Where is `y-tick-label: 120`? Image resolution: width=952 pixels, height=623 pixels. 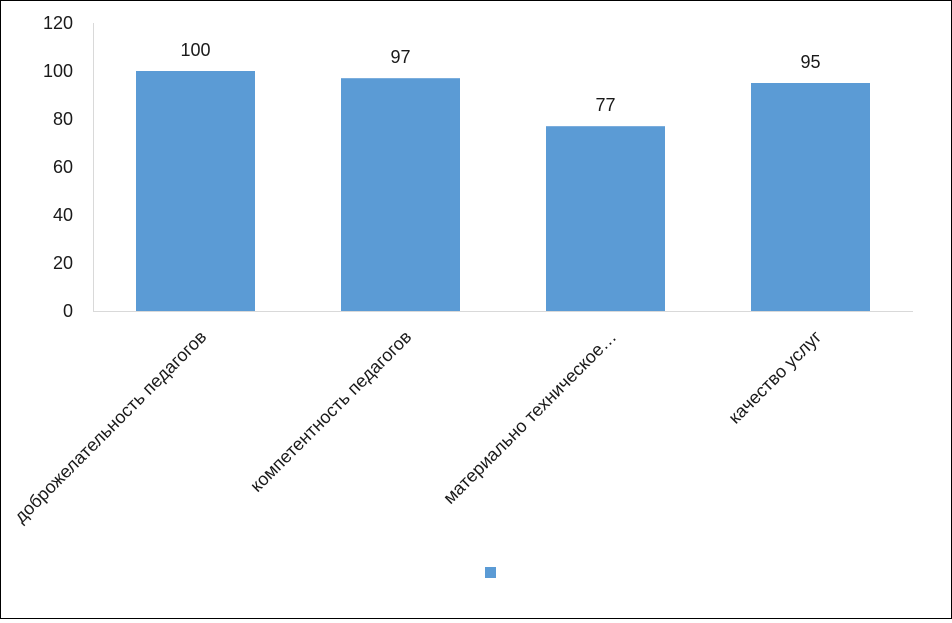
y-tick-label: 120 is located at coordinates (58, 23).